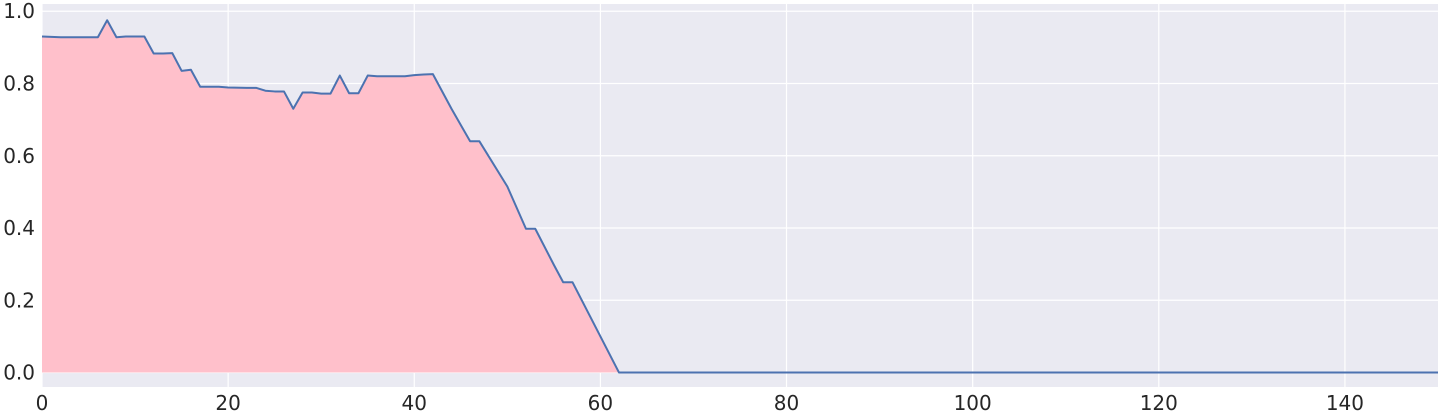  I want to click on x-tick-label: 80, so click(786, 403).